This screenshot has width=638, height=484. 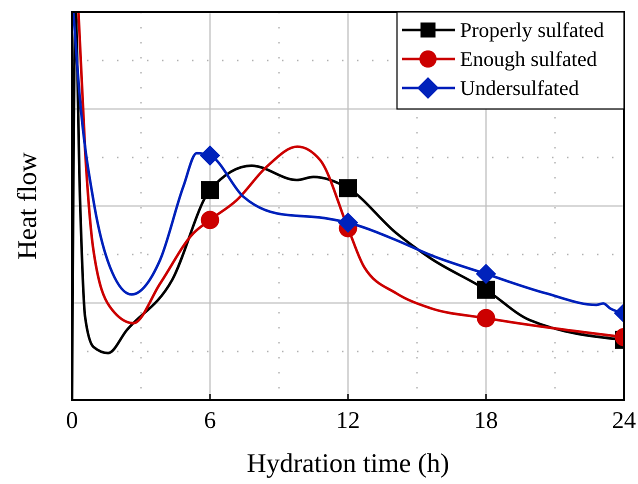 I want to click on x-tick-label: 18, so click(x=486, y=421).